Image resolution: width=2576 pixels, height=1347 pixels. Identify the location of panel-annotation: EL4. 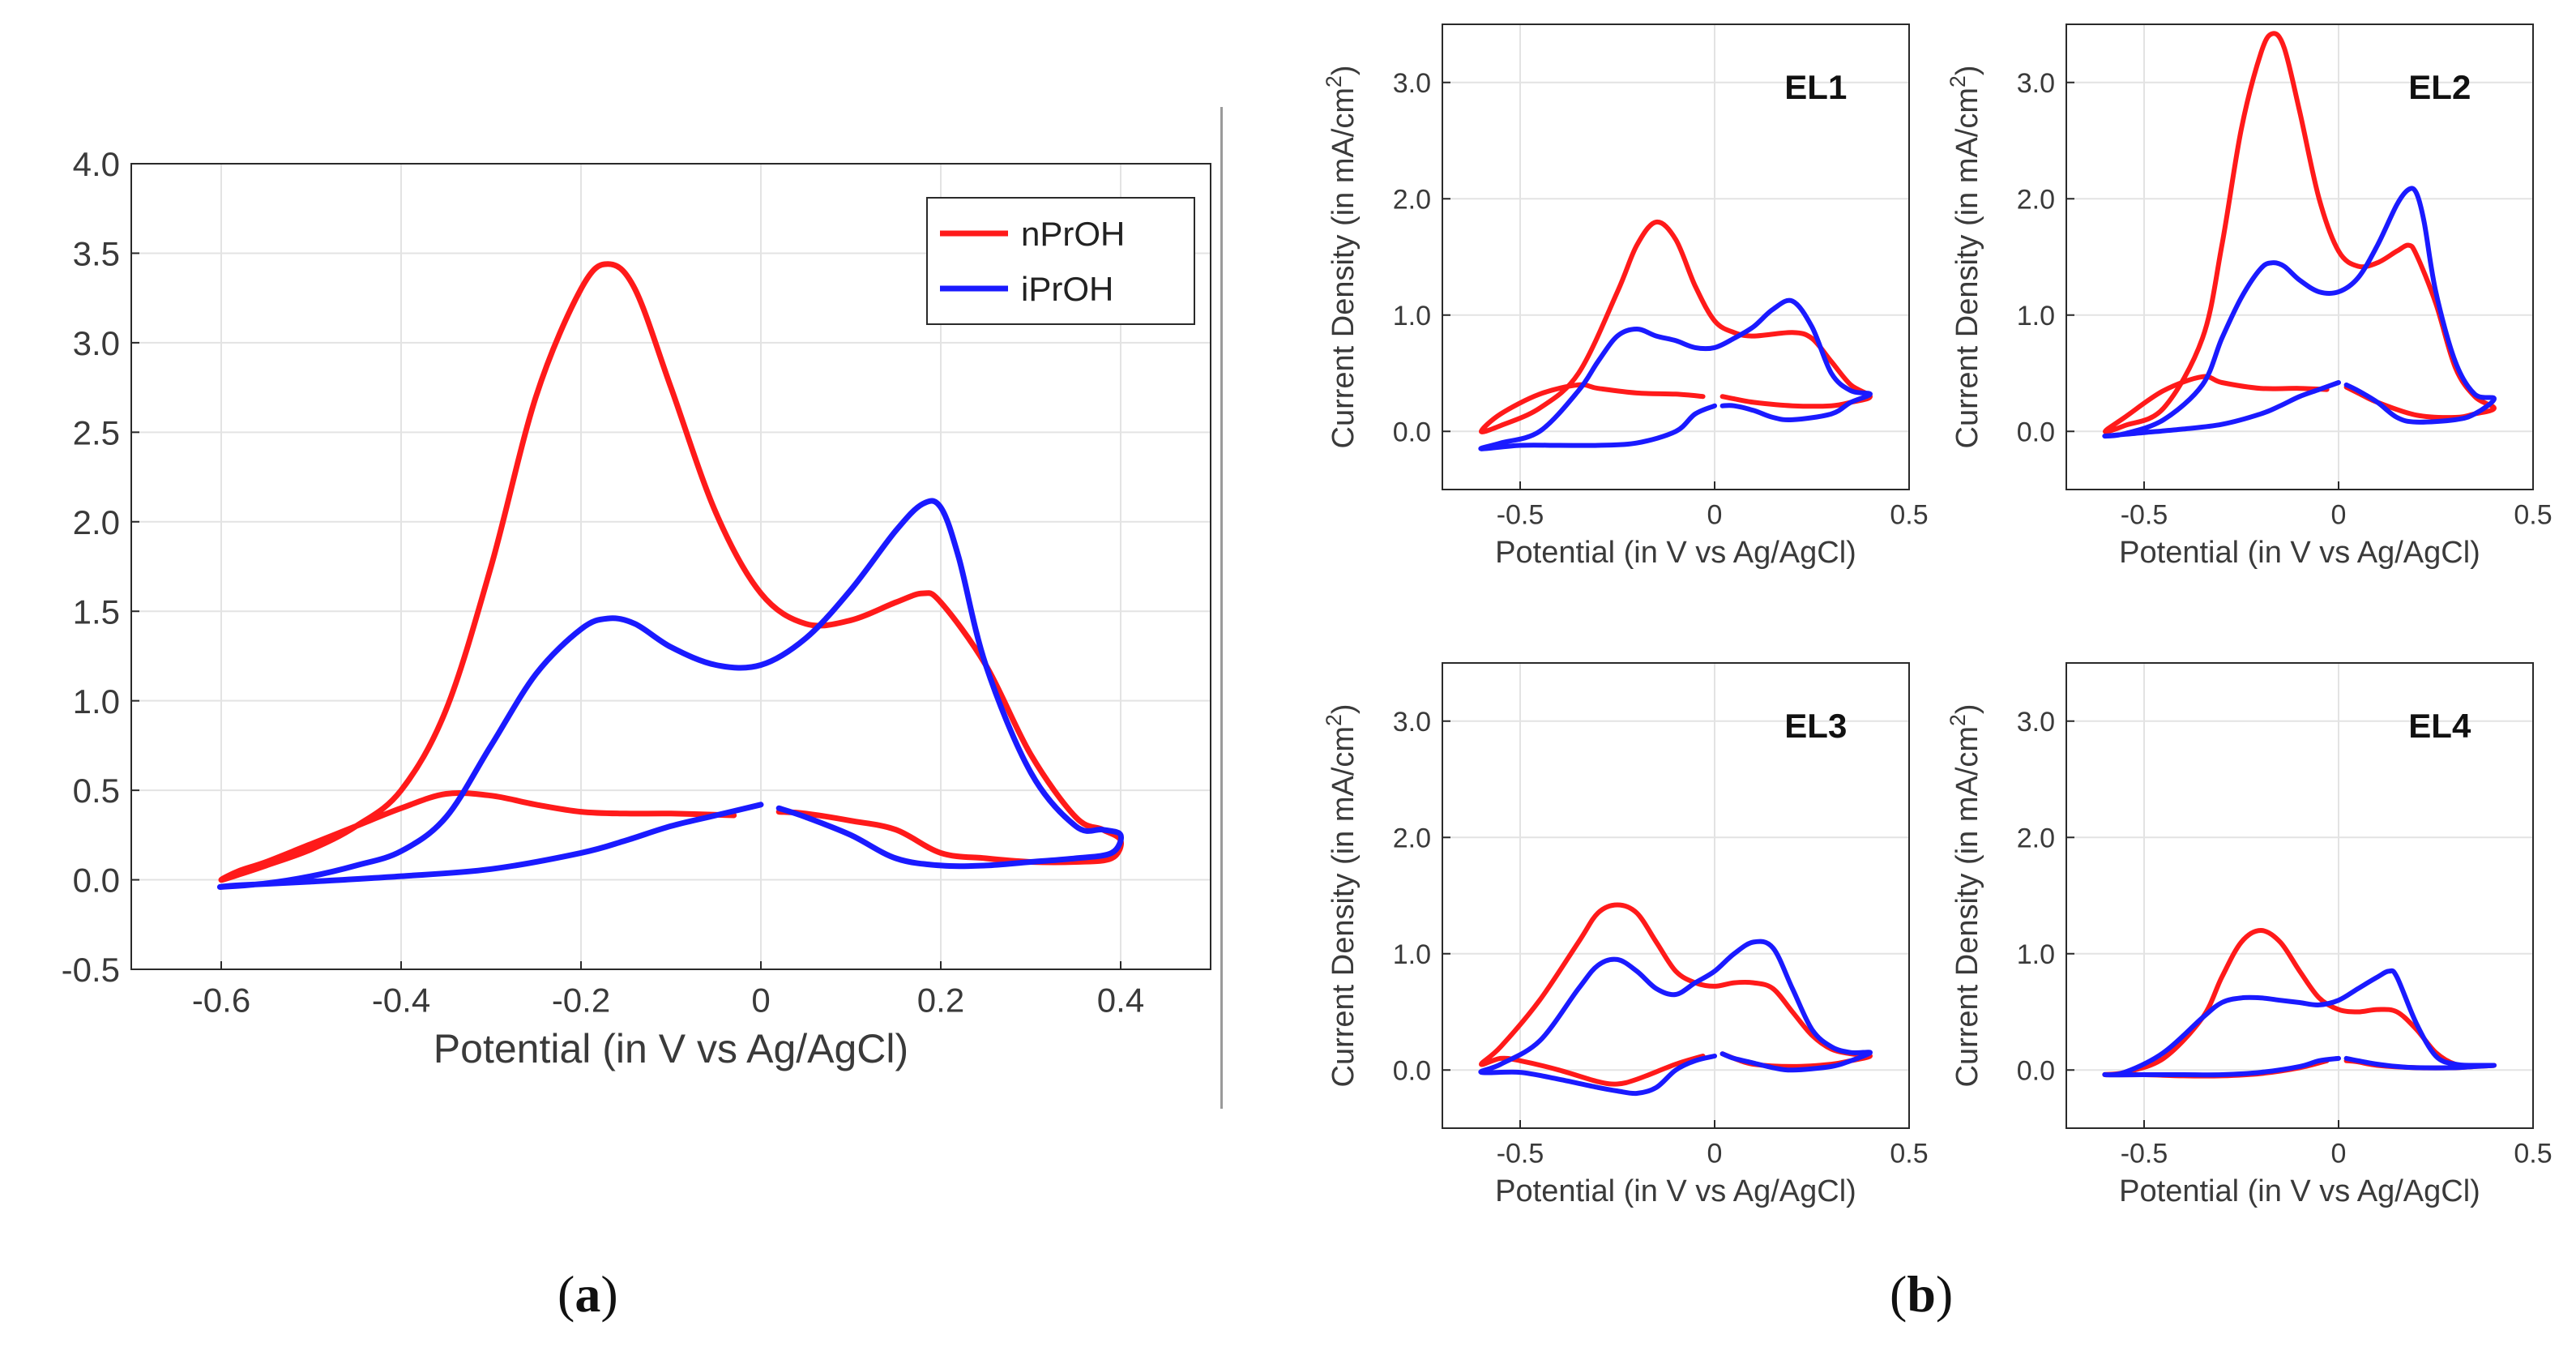
(2439, 726).